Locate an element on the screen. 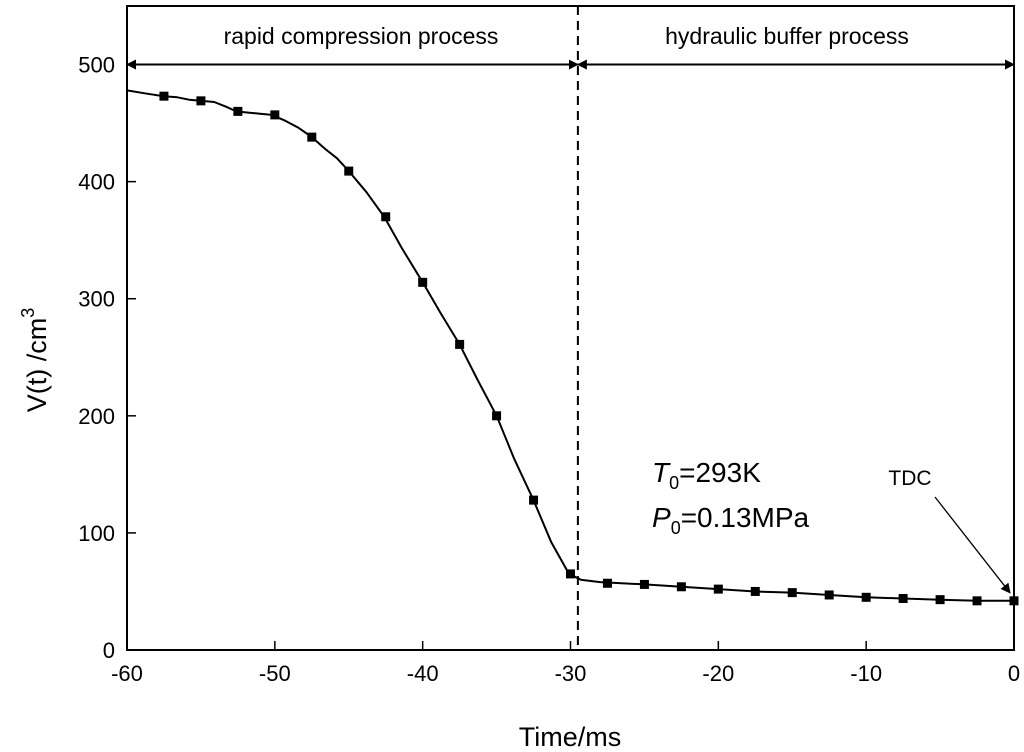  tdc-label: TDC is located at coordinates (909, 478).